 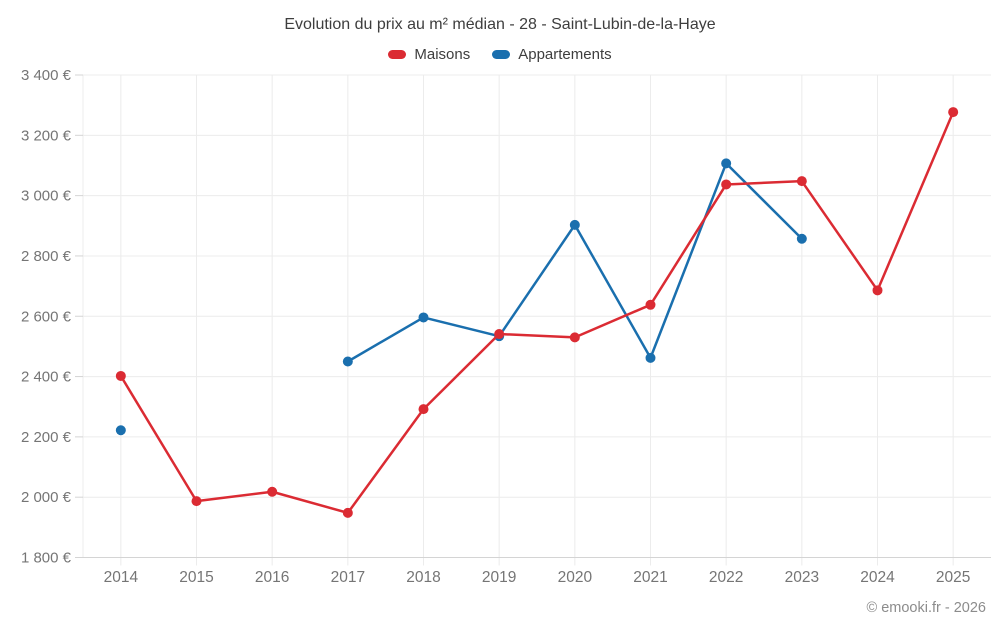 What do you see at coordinates (196, 501) in the screenshot?
I see `data-point-maisons-2015` at bounding box center [196, 501].